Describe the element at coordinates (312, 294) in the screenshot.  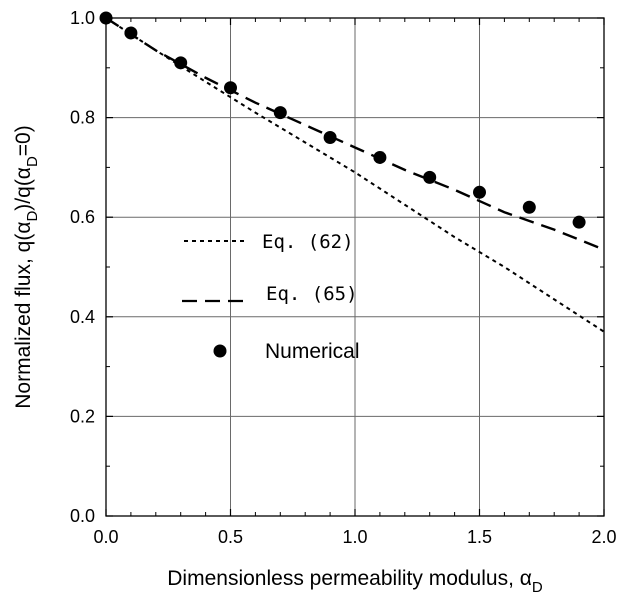
I see `legend-label-eq65: Eq. (65)` at that location.